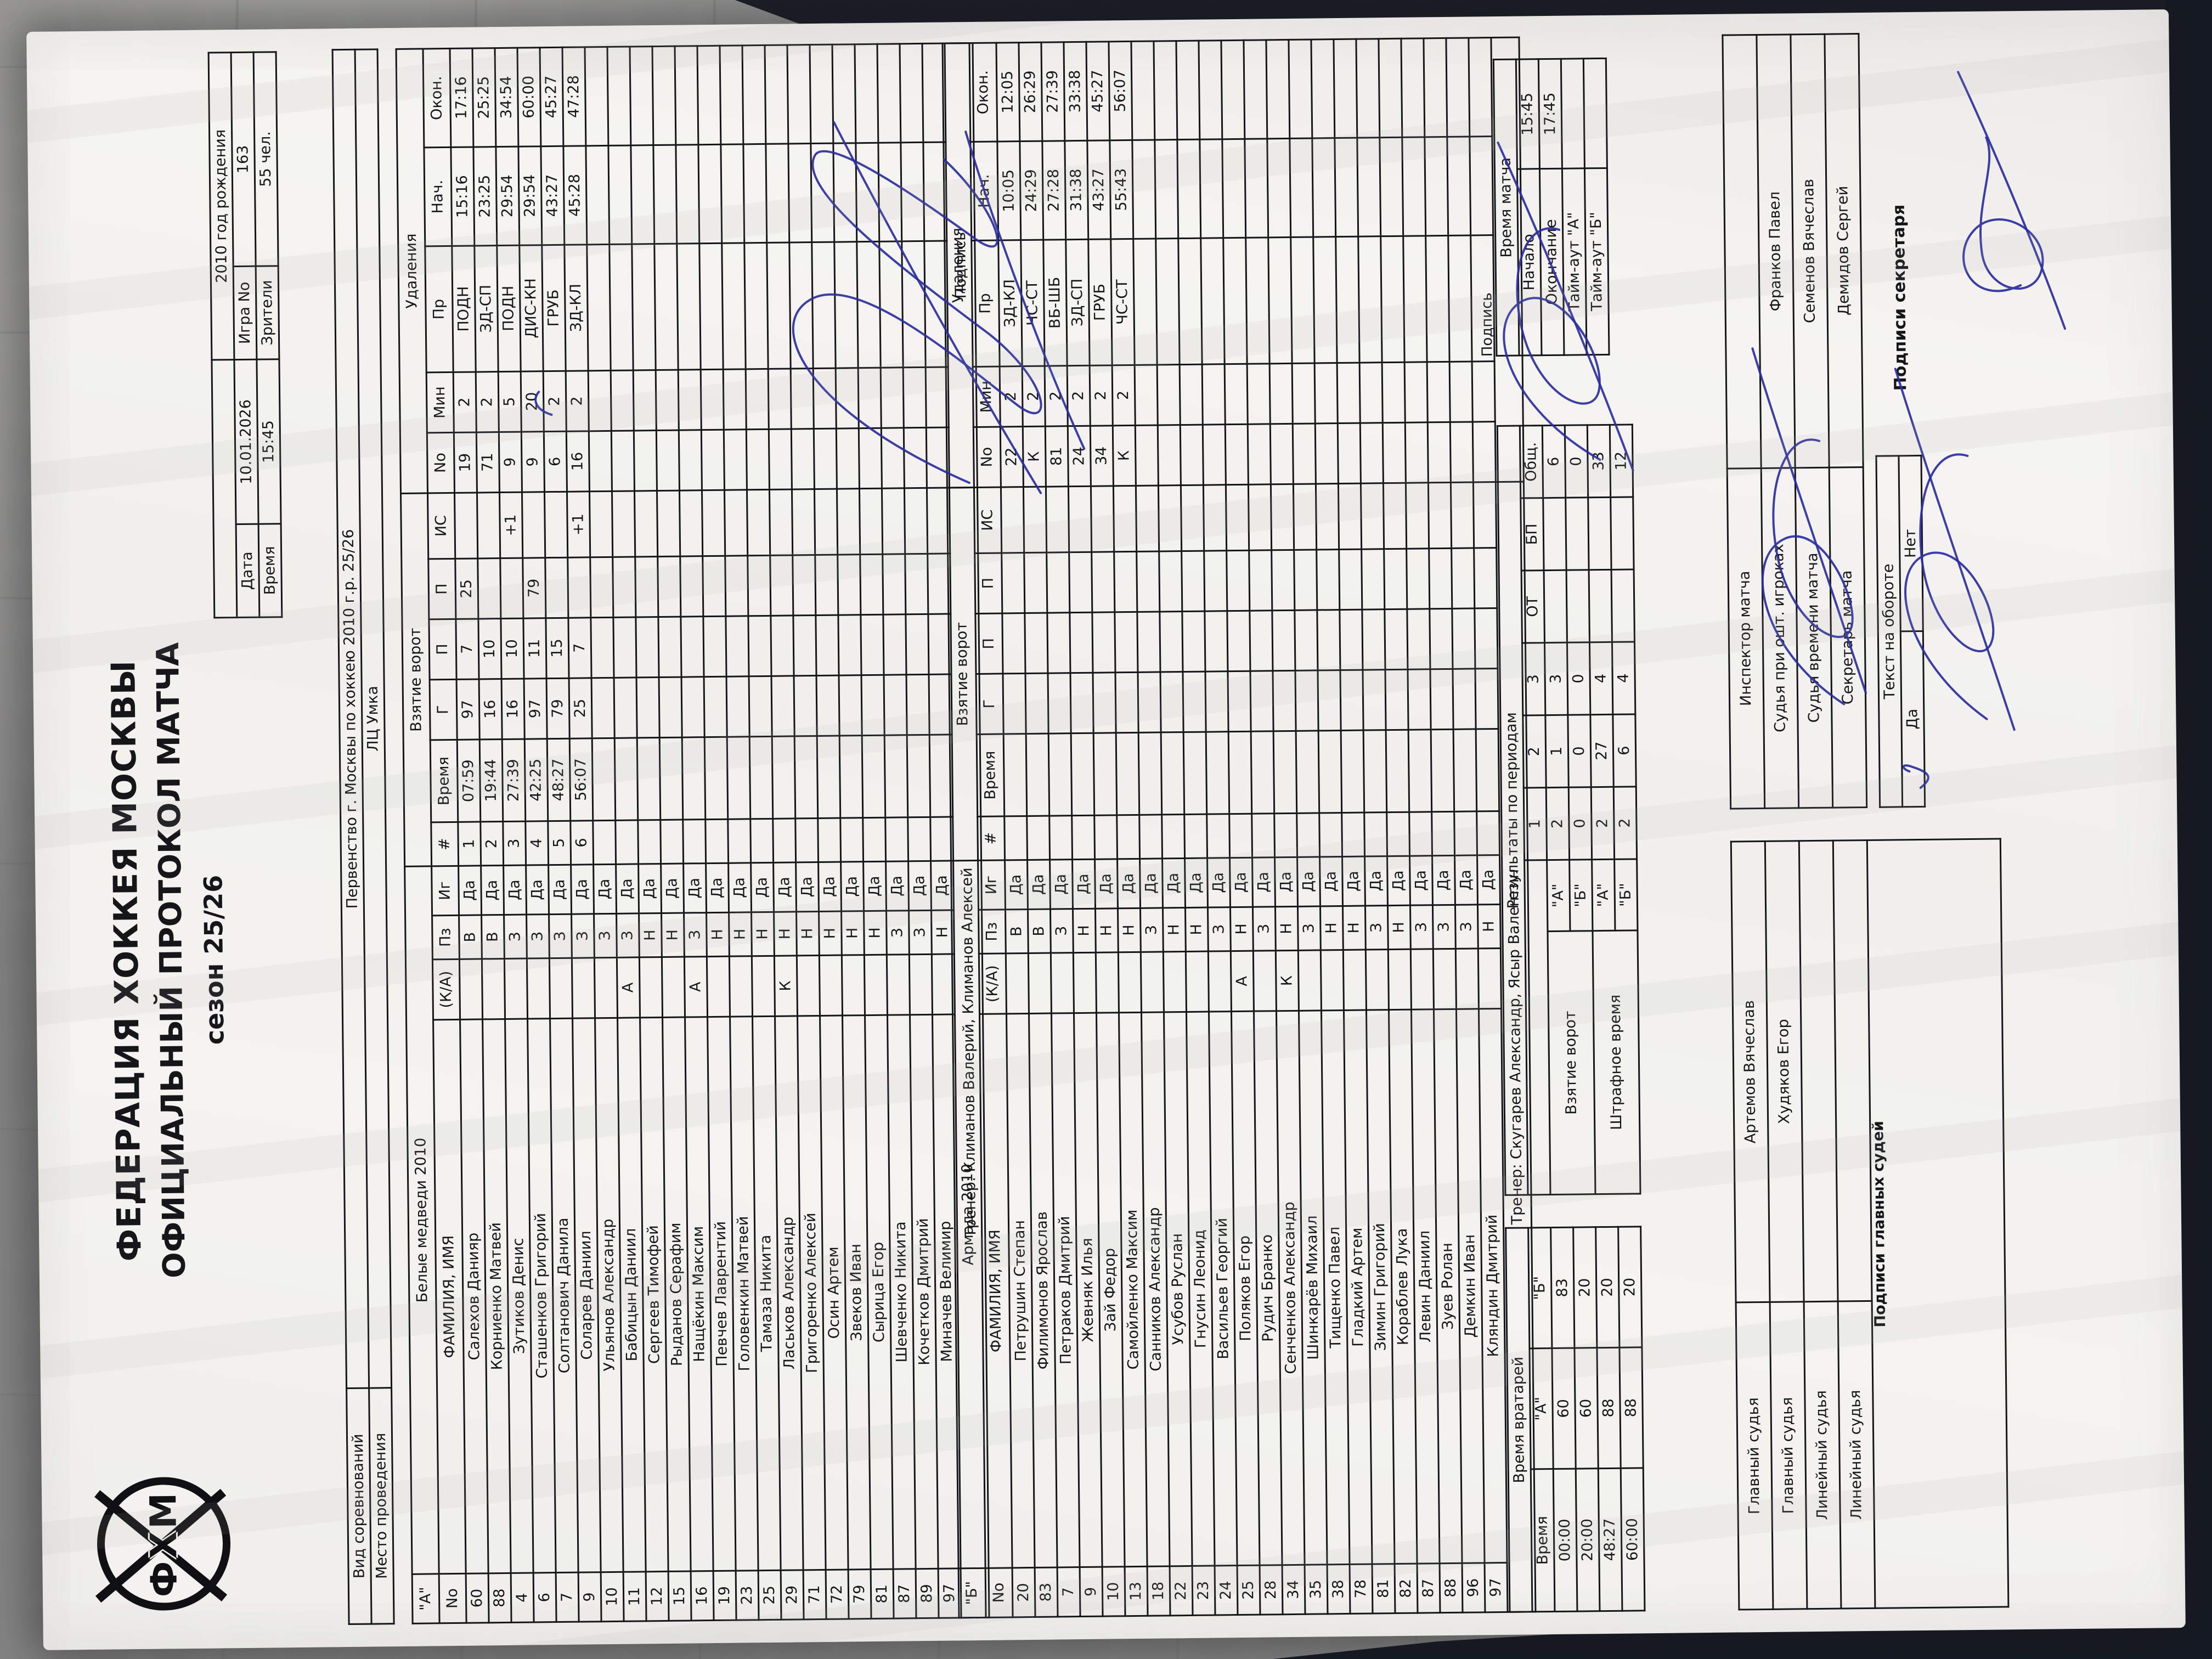 The width and height of the screenshot is (2212, 1659). What do you see at coordinates (486, 308) in the screenshot?
I see `penalty-code: ЗД-СП` at bounding box center [486, 308].